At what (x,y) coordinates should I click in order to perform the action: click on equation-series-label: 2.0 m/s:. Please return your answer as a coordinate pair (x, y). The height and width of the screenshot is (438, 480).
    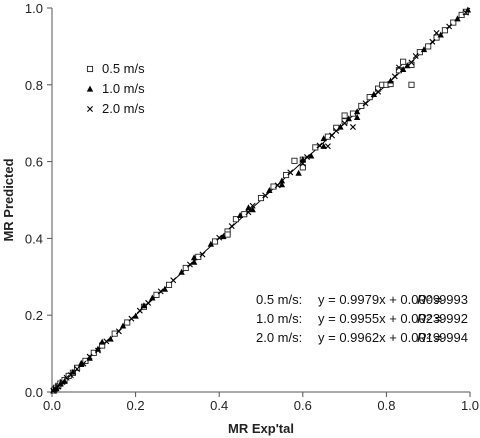
    Looking at the image, I should click on (279, 337).